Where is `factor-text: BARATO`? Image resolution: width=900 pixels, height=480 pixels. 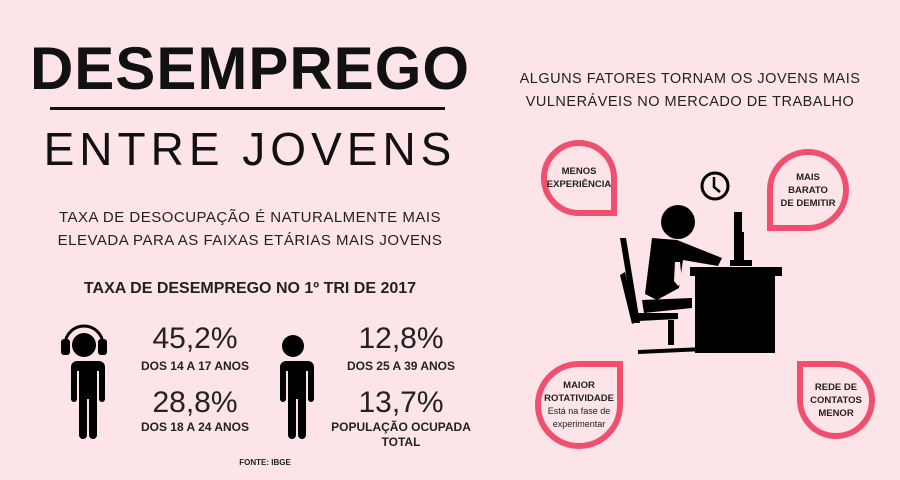
factor-text: BARATO is located at coordinates (808, 190).